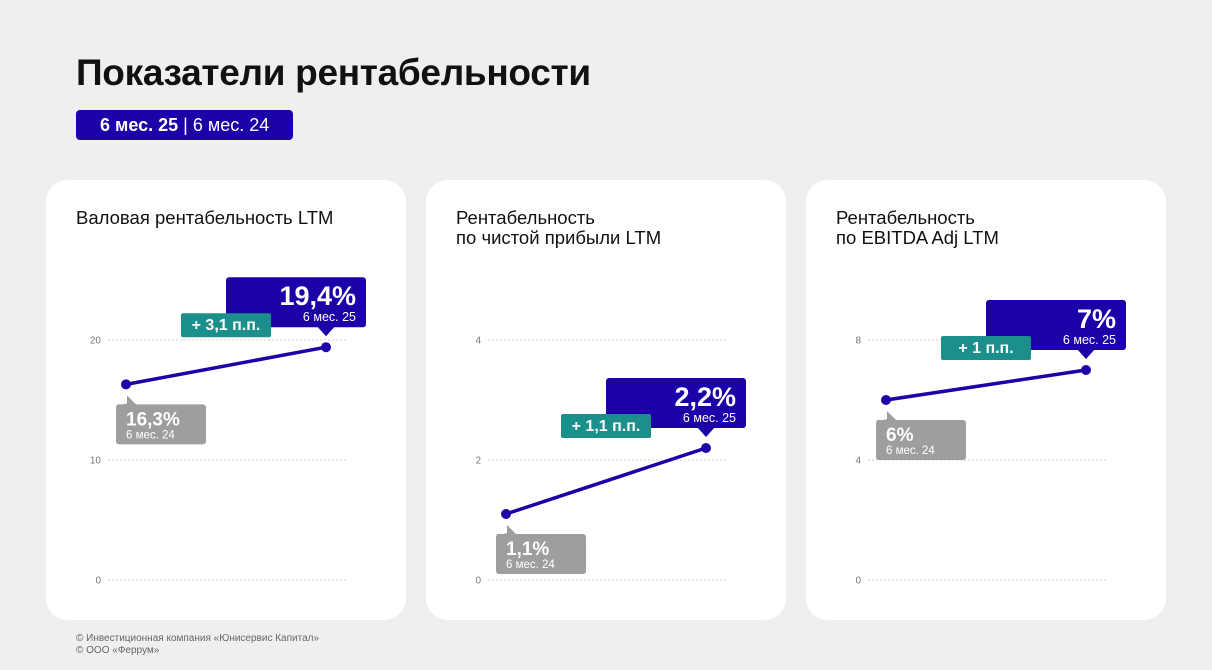  I want to click on chart-title-line: по чистой прибыли LTM, so click(559, 237).